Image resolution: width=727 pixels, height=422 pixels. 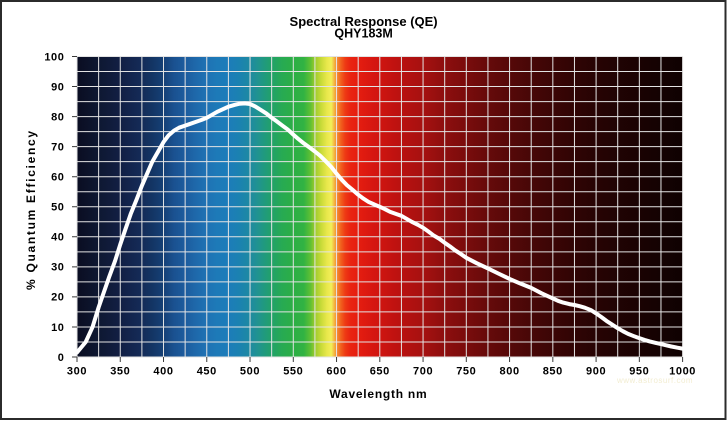 I want to click on svg-text: Wavelength nm, so click(x=378, y=394).